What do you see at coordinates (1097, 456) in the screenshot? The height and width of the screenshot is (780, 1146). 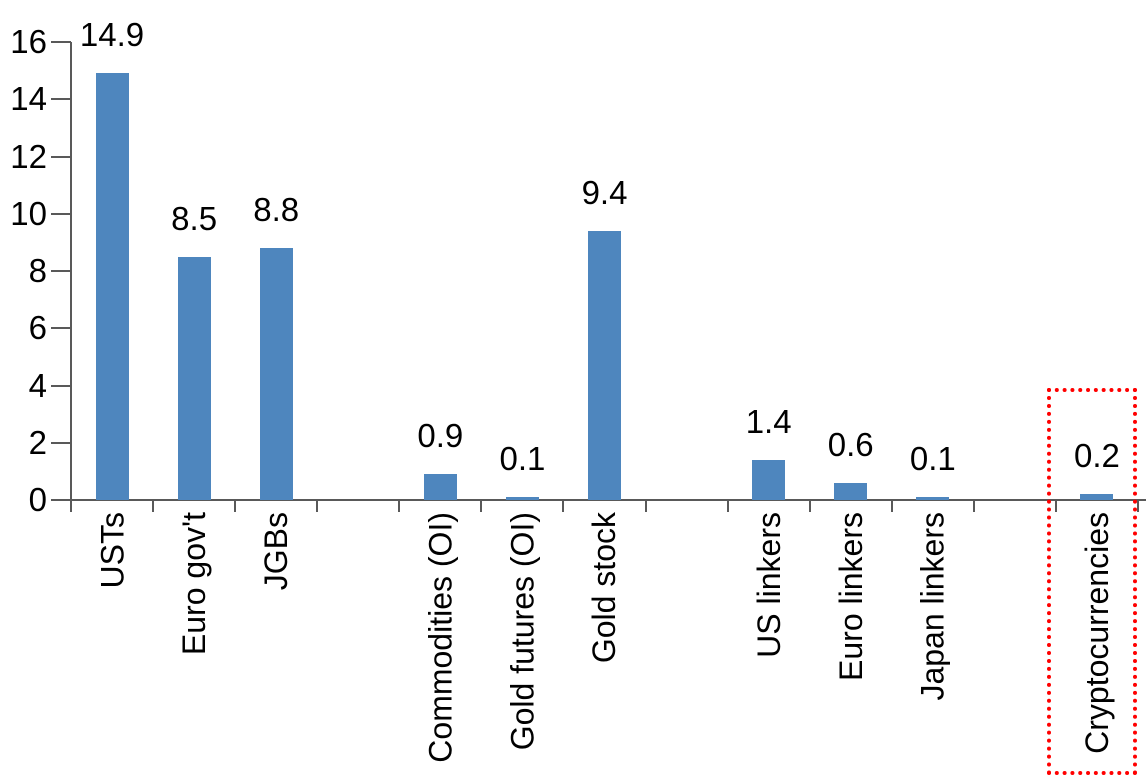 I see `value-label: 0.2` at bounding box center [1097, 456].